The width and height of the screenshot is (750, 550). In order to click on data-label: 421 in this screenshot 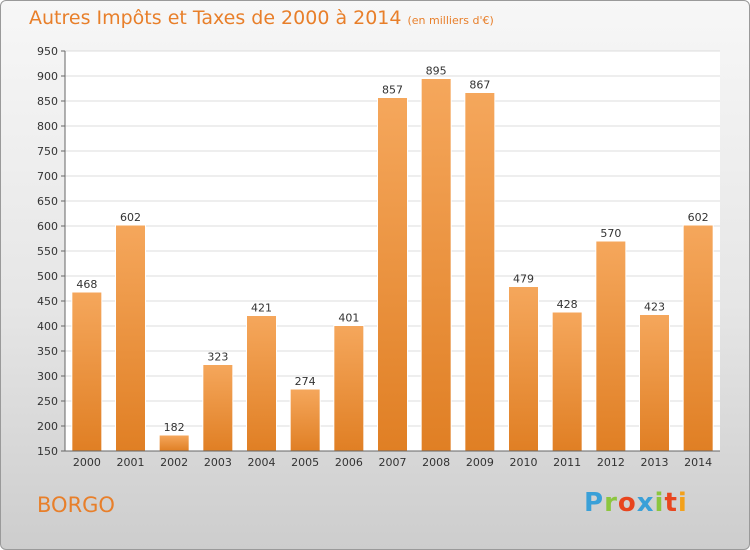, I will do `click(261, 308)`.